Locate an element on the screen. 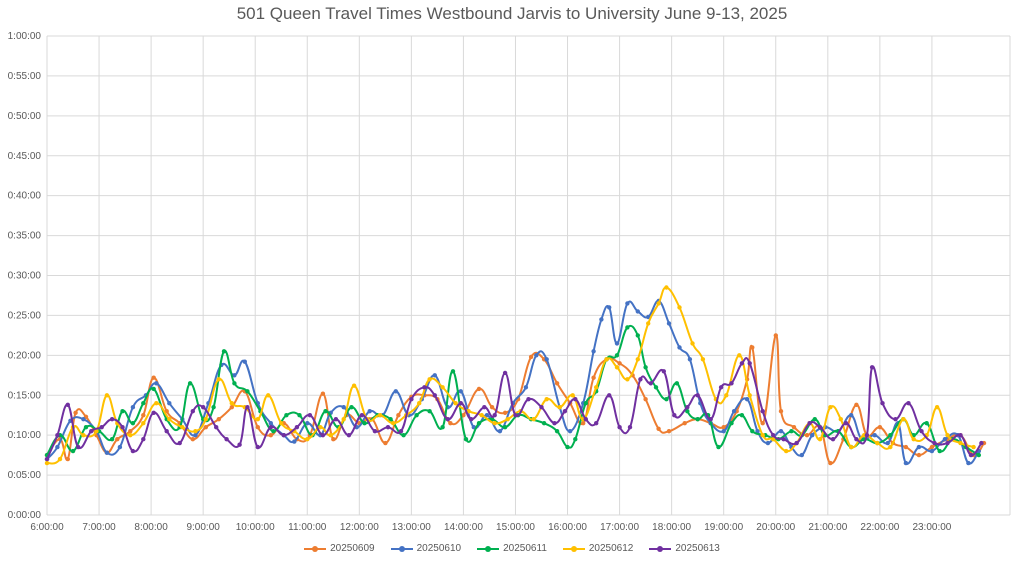 The image size is (1024, 562). x-tick-label: 6:00:00 is located at coordinates (47, 527).